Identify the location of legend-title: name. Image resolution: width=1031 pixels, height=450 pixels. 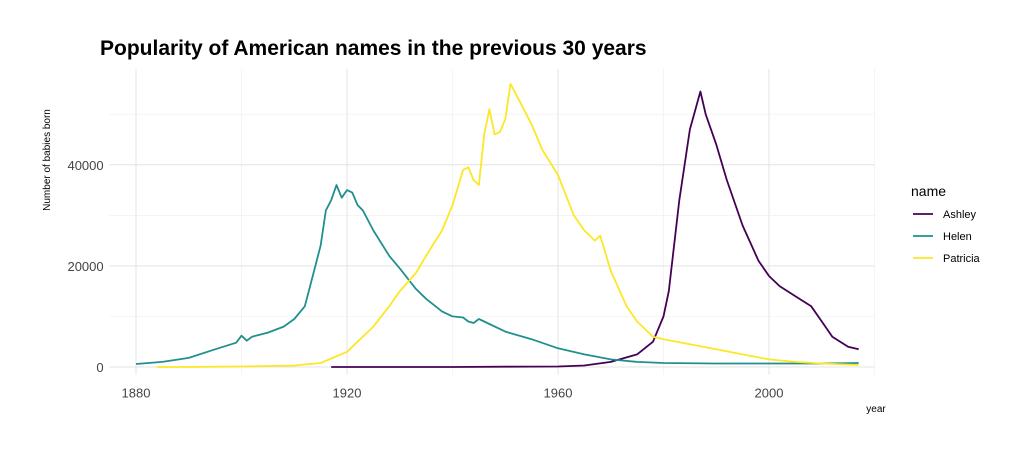
(928, 191).